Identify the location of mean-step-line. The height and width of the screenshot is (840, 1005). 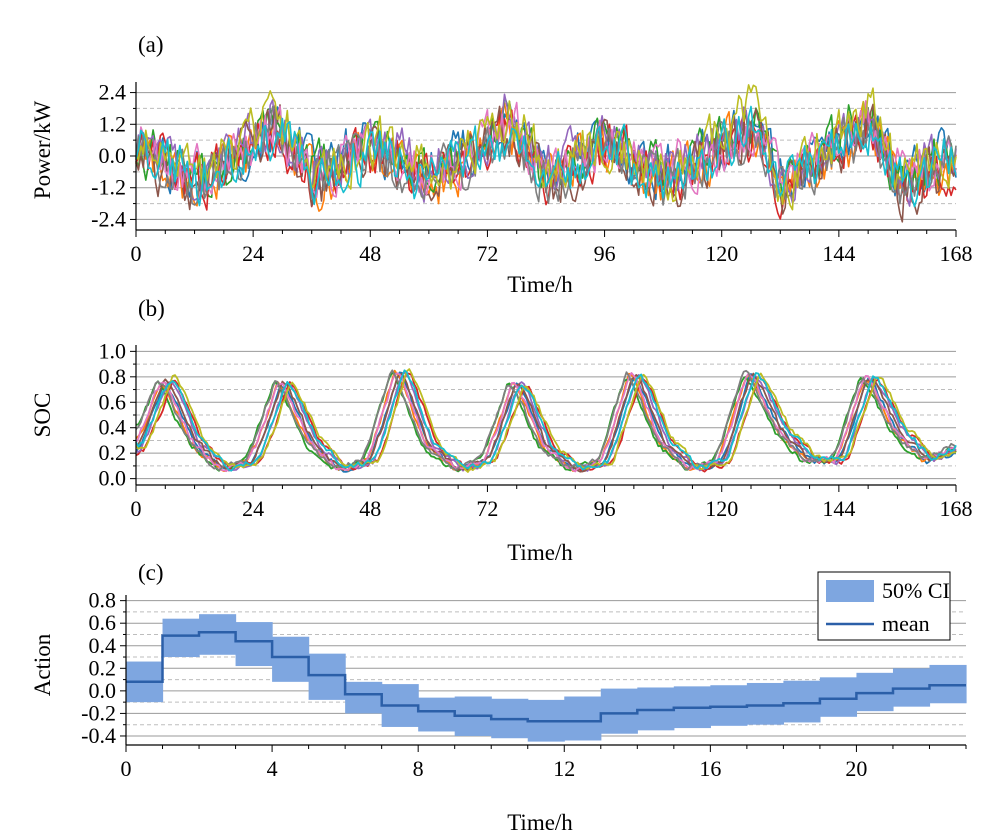
(546, 676).